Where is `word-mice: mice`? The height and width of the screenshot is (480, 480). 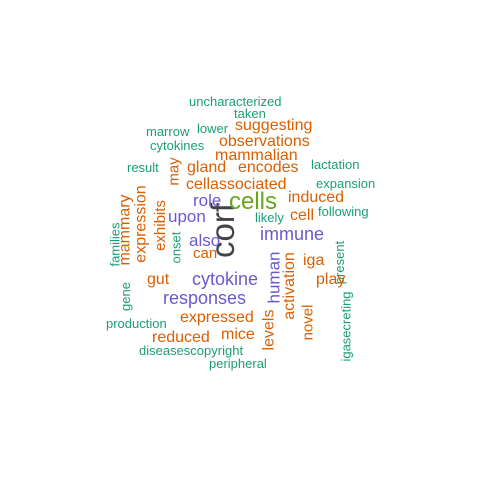 word-mice: mice is located at coordinates (238, 334).